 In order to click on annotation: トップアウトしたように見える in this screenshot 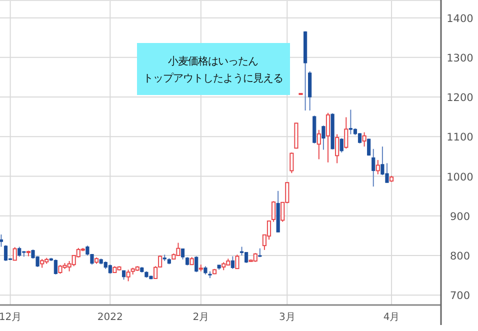, I will do `click(213, 78)`.